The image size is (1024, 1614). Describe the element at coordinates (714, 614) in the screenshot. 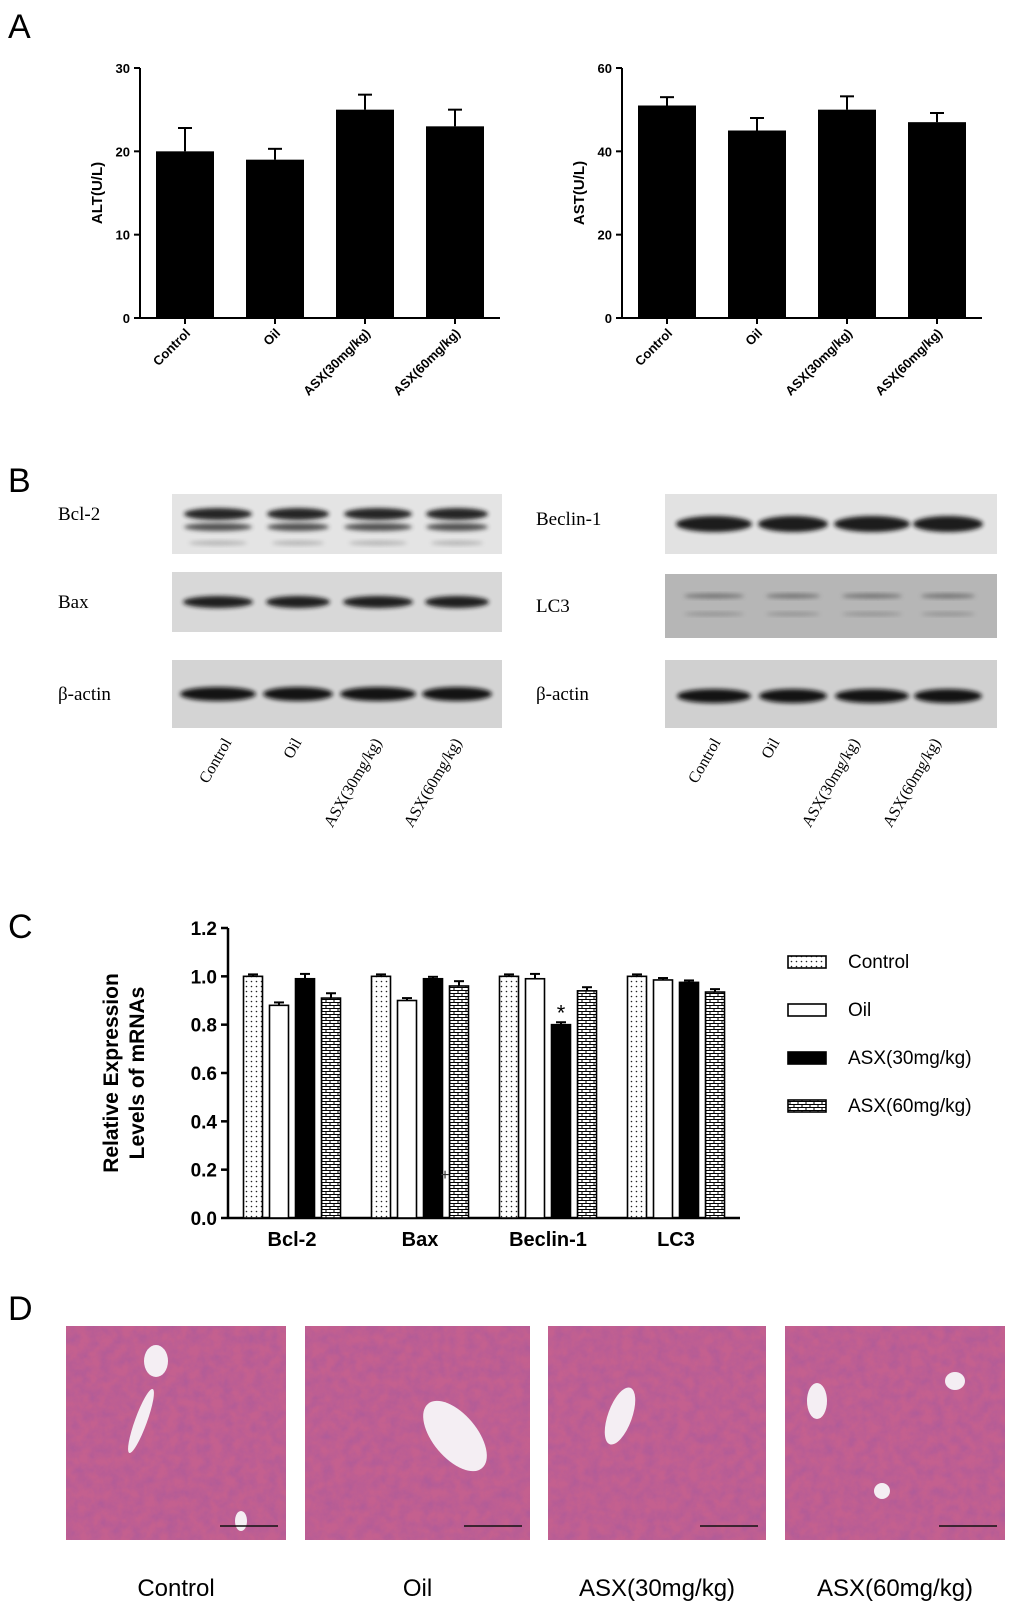

I see `right-band-lc3-control` at that location.